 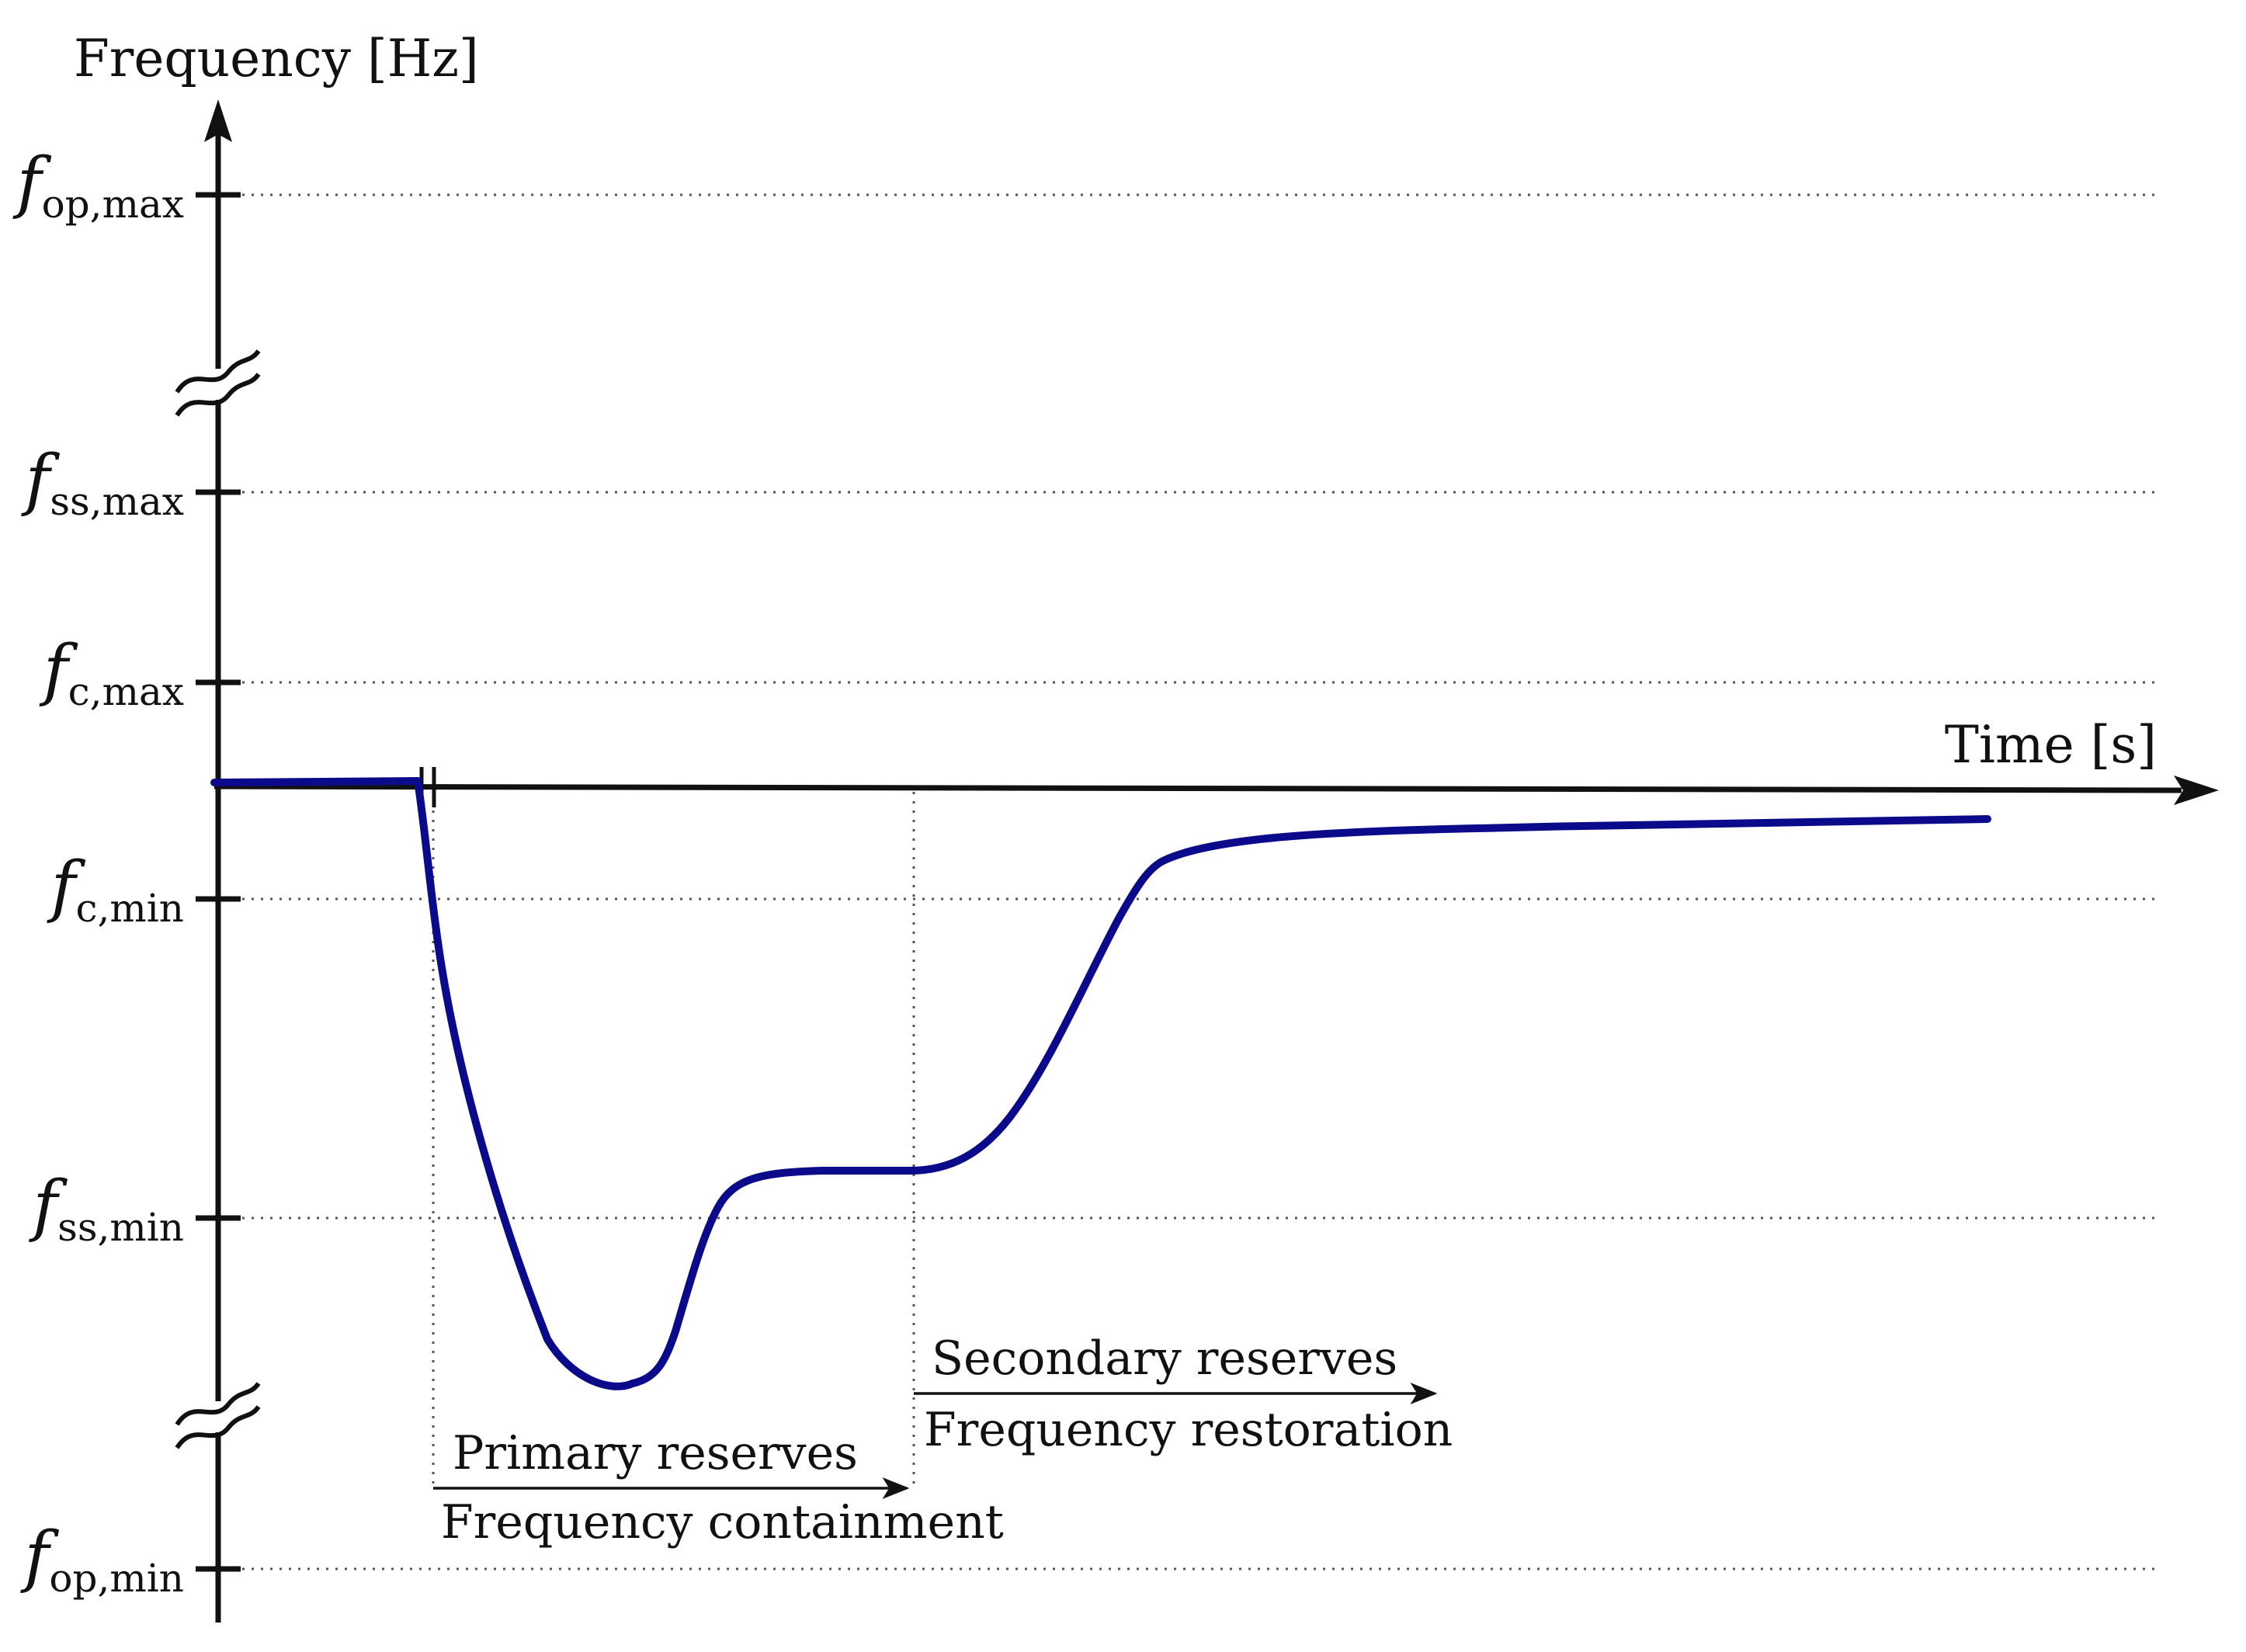 I want to click on tick-subscript: op,min, so click(x=116, y=1578).